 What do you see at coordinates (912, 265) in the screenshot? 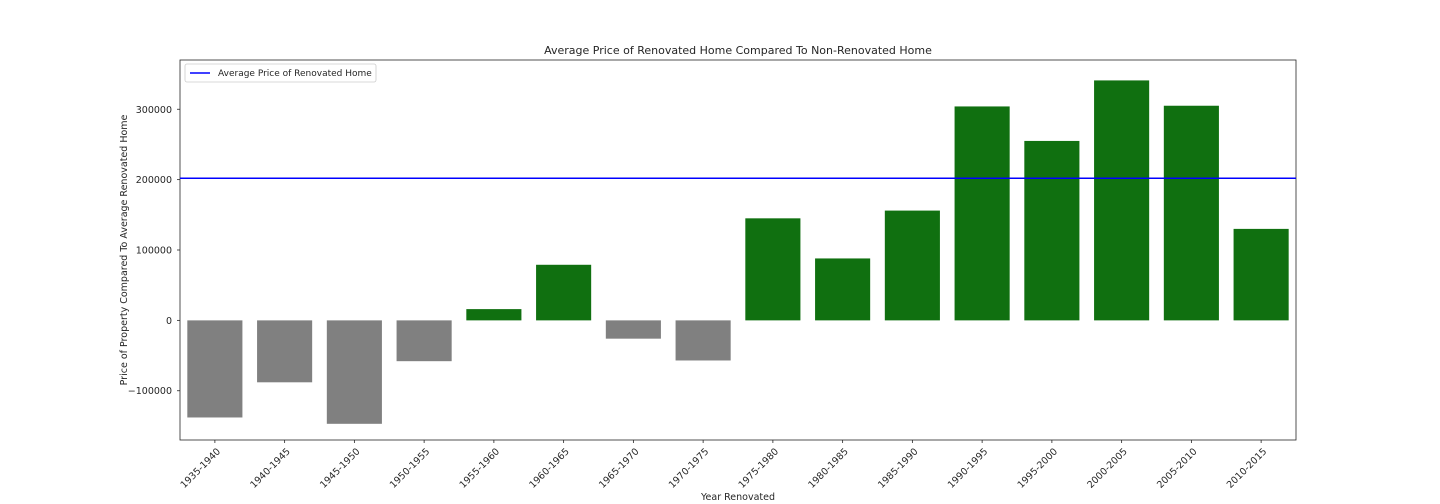
I see `bar-1985-1990` at bounding box center [912, 265].